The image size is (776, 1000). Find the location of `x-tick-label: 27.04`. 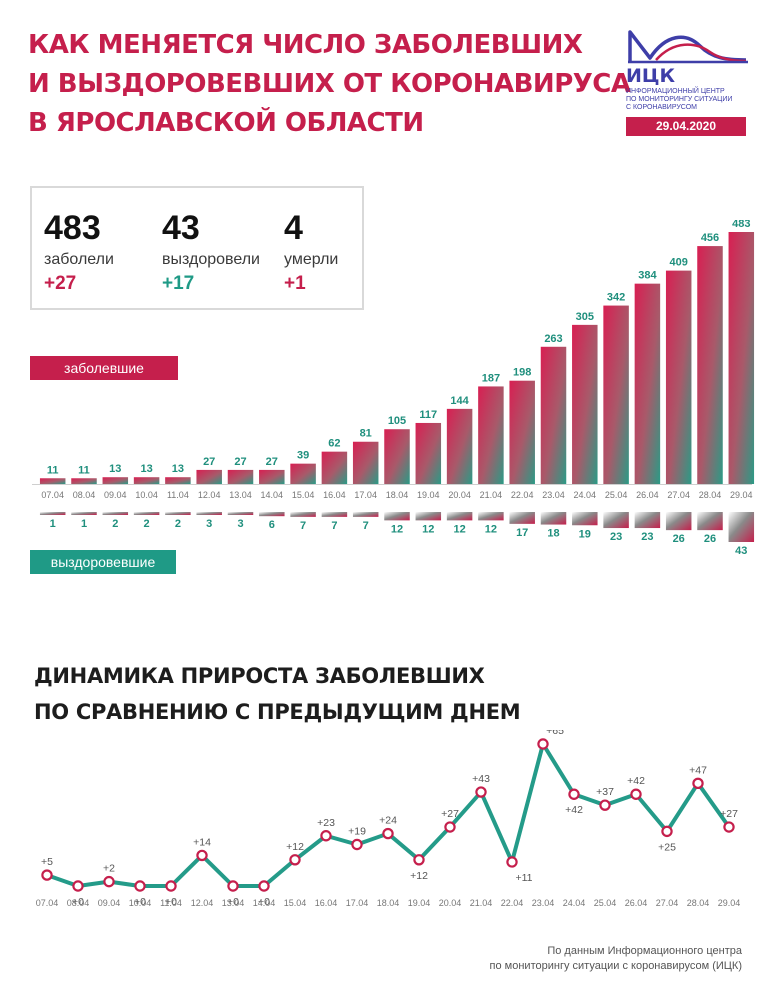

x-tick-label: 27.04 is located at coordinates (678, 495).